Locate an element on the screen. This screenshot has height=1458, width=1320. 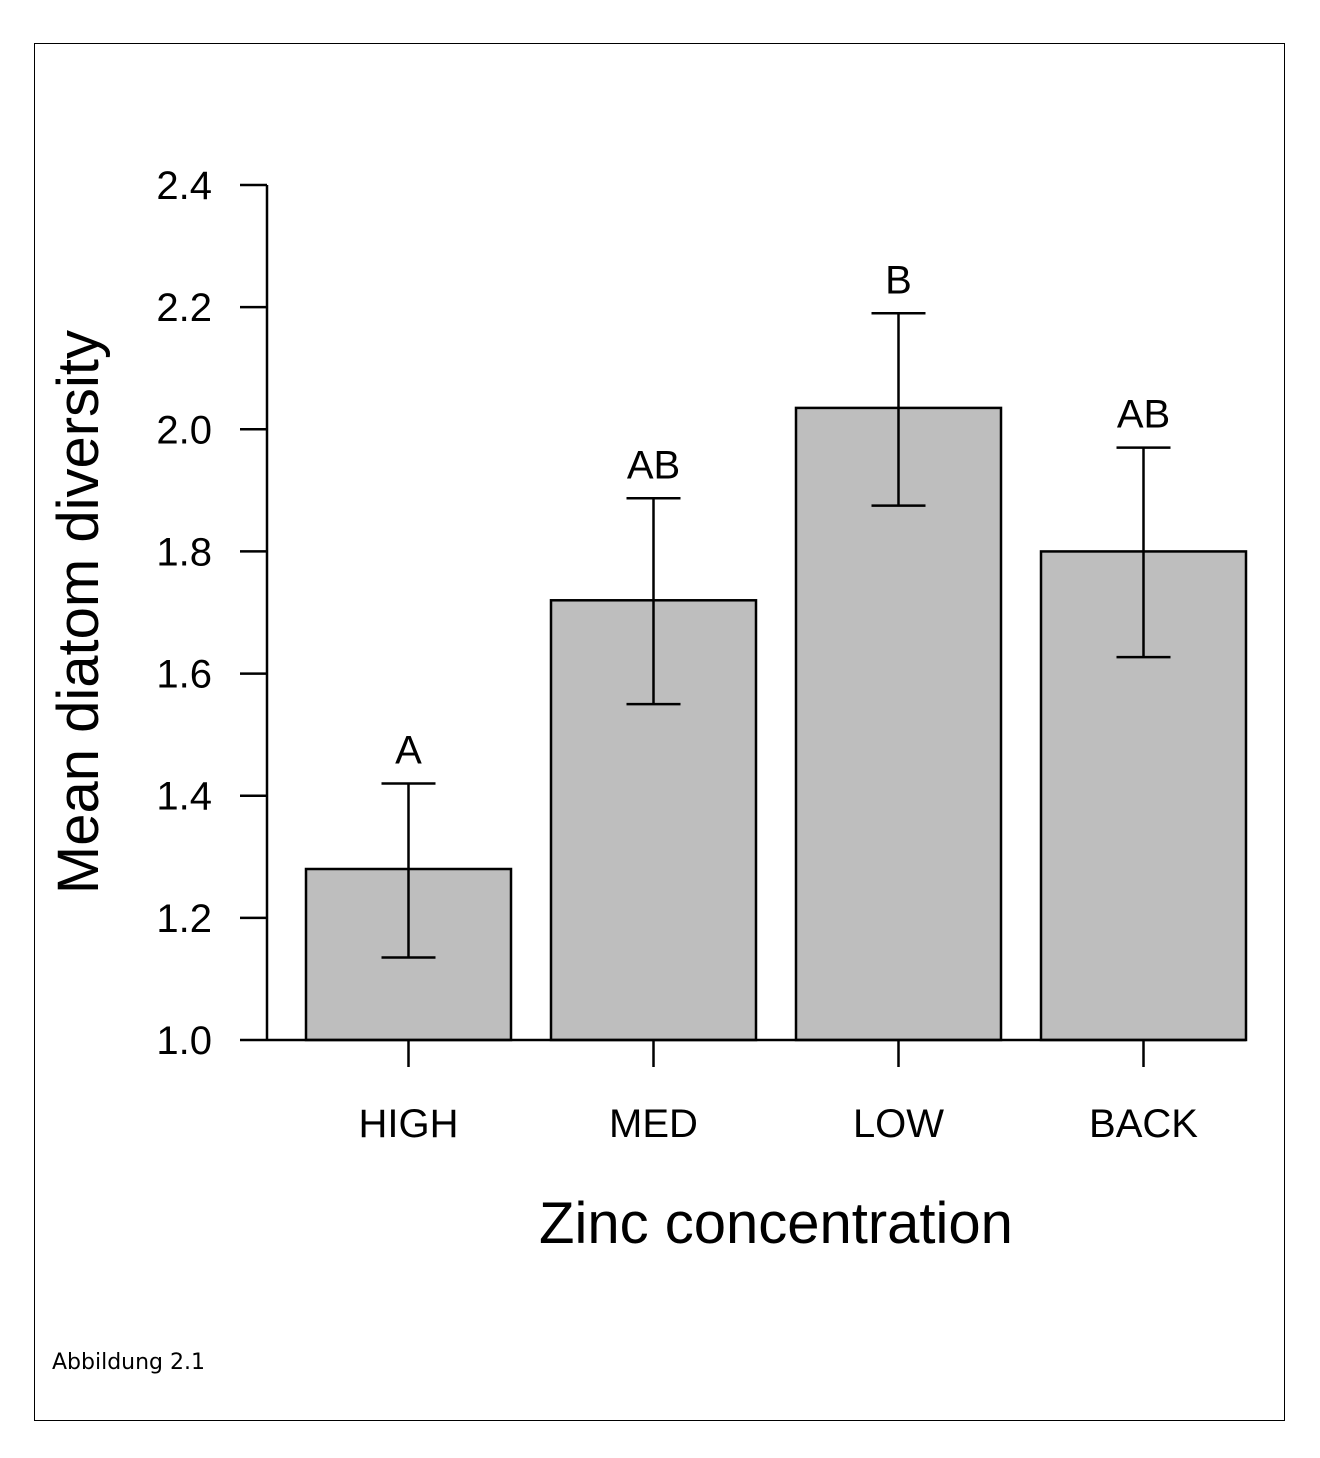
x-tick-label: LOW is located at coordinates (898, 1124).